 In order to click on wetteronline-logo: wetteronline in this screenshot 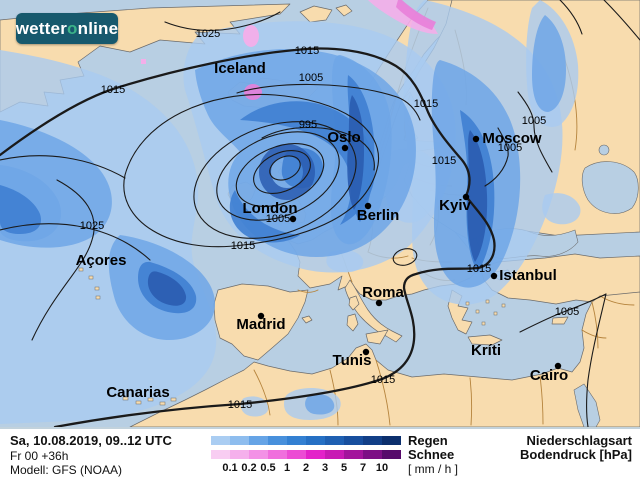, I will do `click(67, 28)`.